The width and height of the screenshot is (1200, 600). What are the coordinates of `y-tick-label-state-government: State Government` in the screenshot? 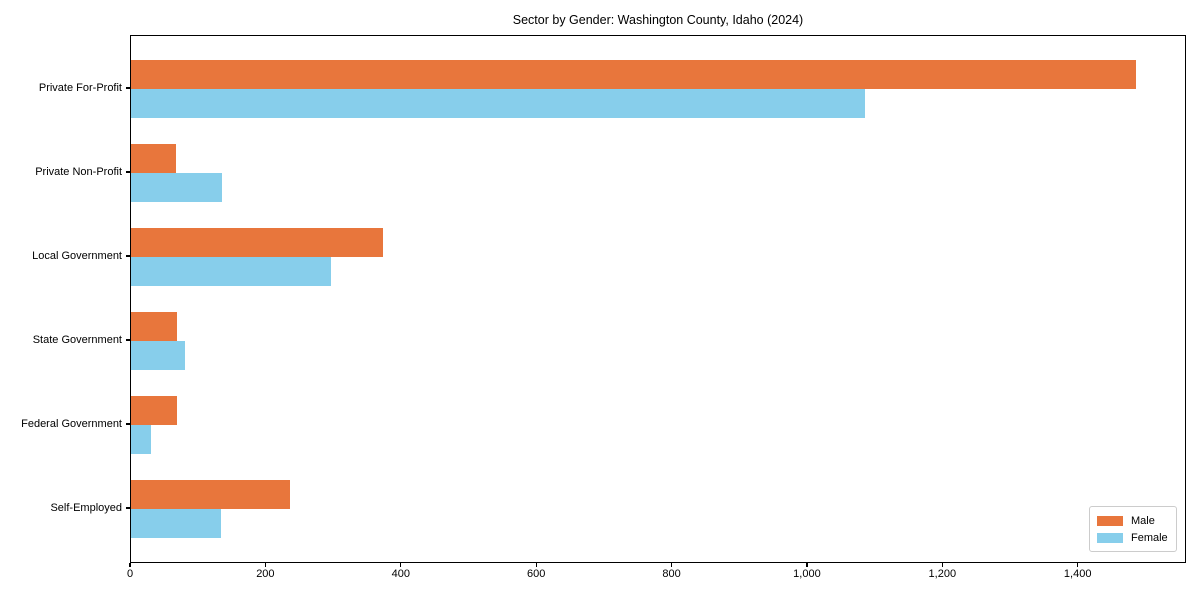 It's located at (77, 339).